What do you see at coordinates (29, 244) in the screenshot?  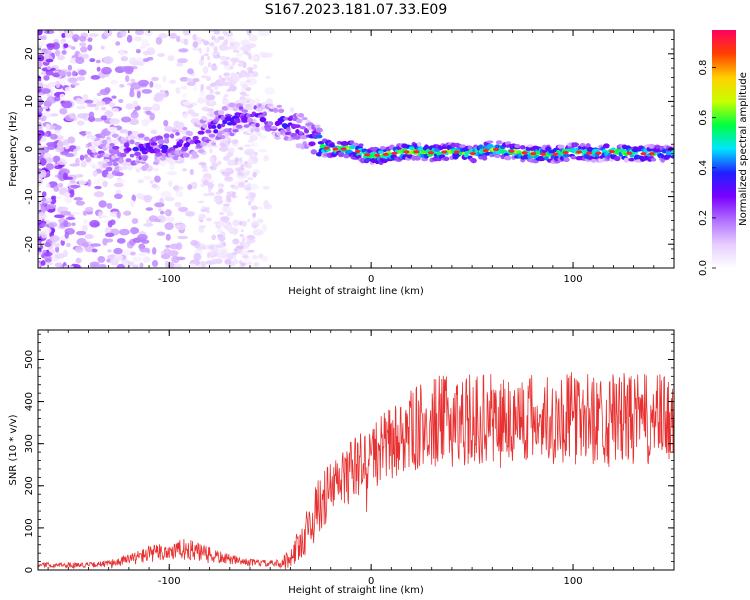 I see `spectrogram-ytick-label: -20` at bounding box center [29, 244].